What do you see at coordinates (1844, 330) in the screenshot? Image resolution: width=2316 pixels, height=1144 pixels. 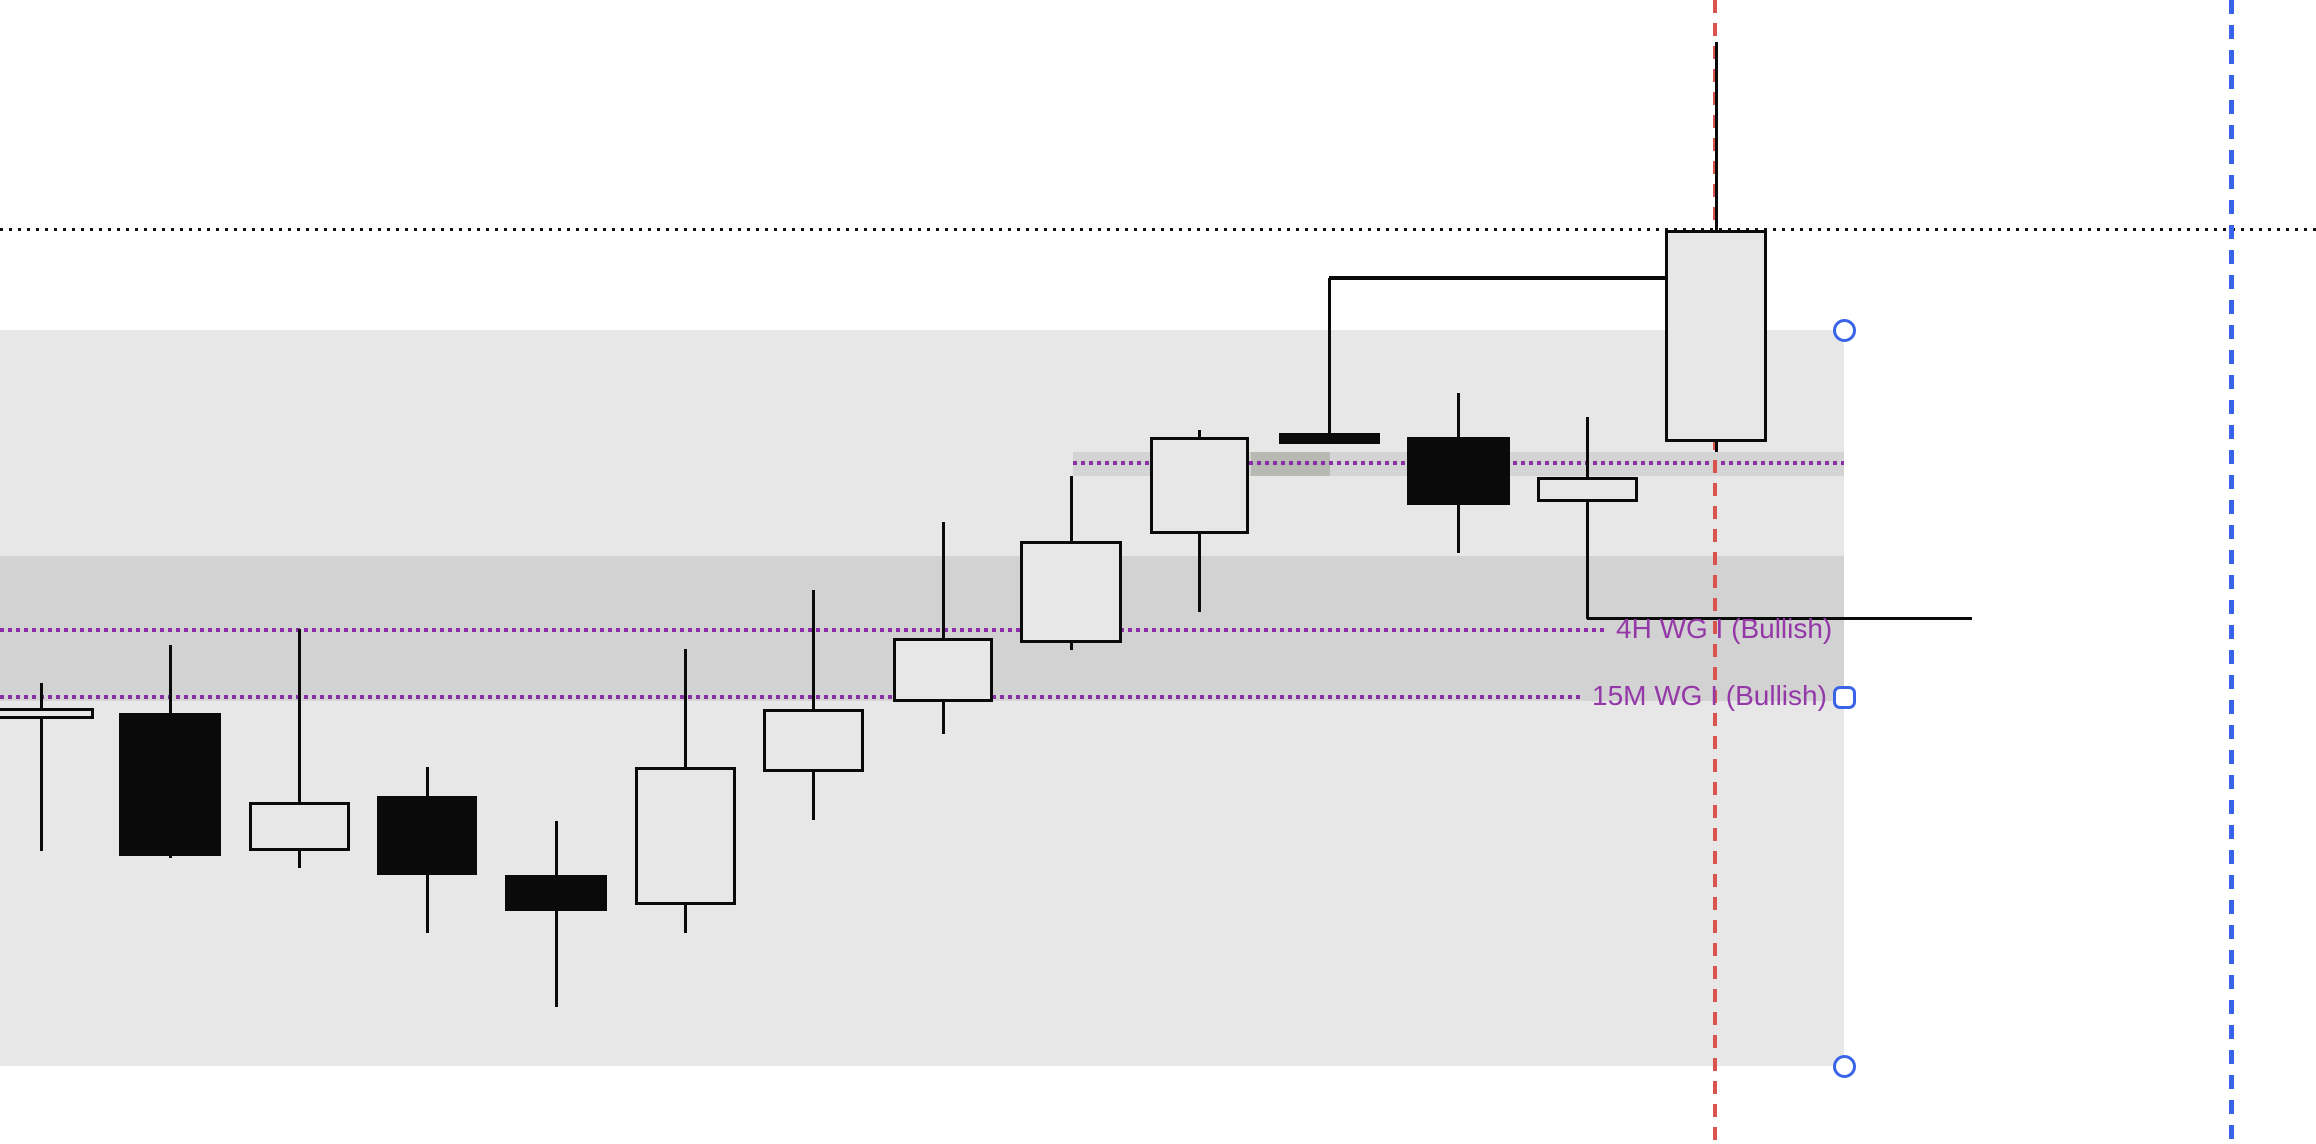 I see `rect-handle-top-right` at bounding box center [1844, 330].